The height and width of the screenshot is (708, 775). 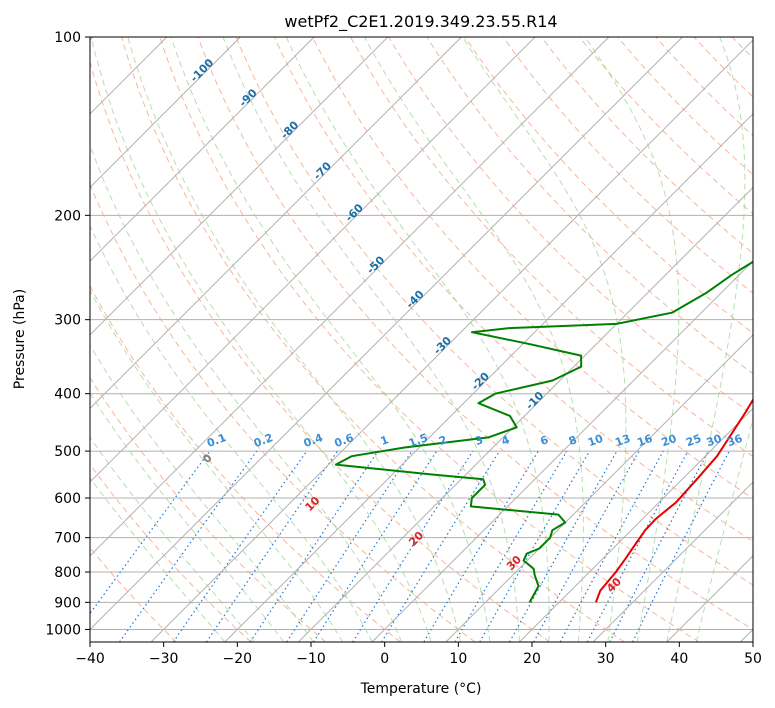 What do you see at coordinates (238, 659) in the screenshot?
I see `x-tick-label: −20` at bounding box center [238, 659].